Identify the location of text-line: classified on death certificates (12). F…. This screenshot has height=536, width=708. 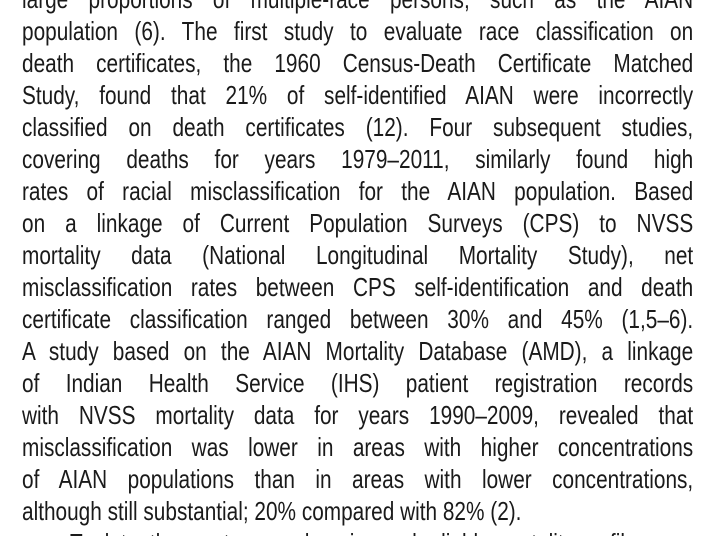
(358, 127).